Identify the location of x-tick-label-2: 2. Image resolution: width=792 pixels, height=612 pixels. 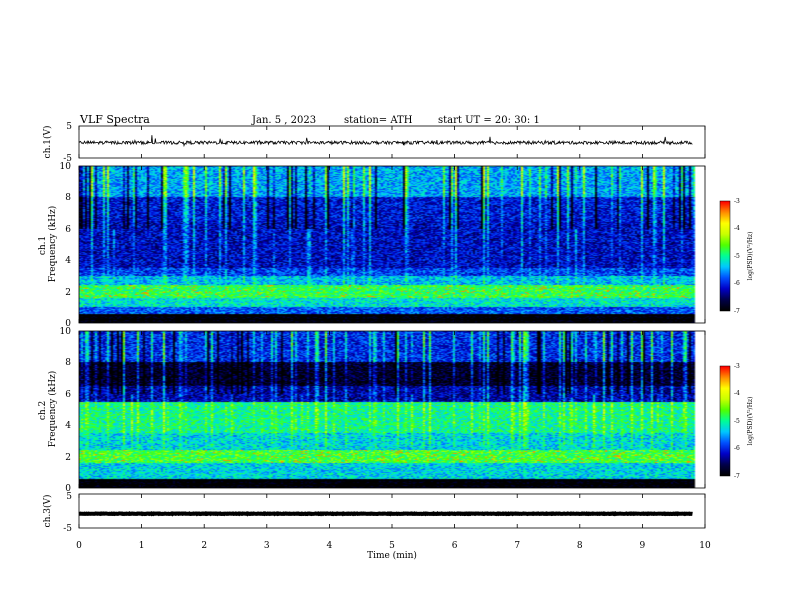
(204, 546).